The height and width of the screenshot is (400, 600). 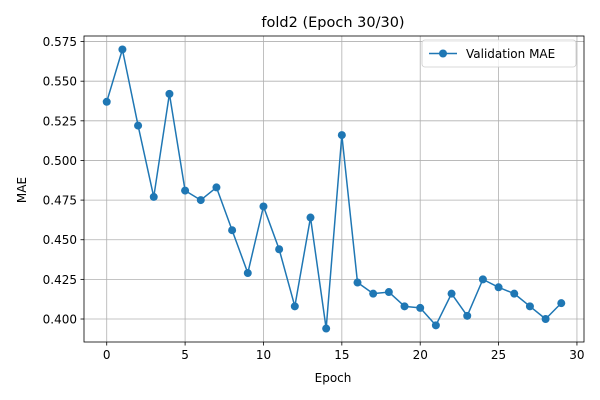 What do you see at coordinates (60, 201) in the screenshot?
I see `y-tick-label: 0.475` at bounding box center [60, 201].